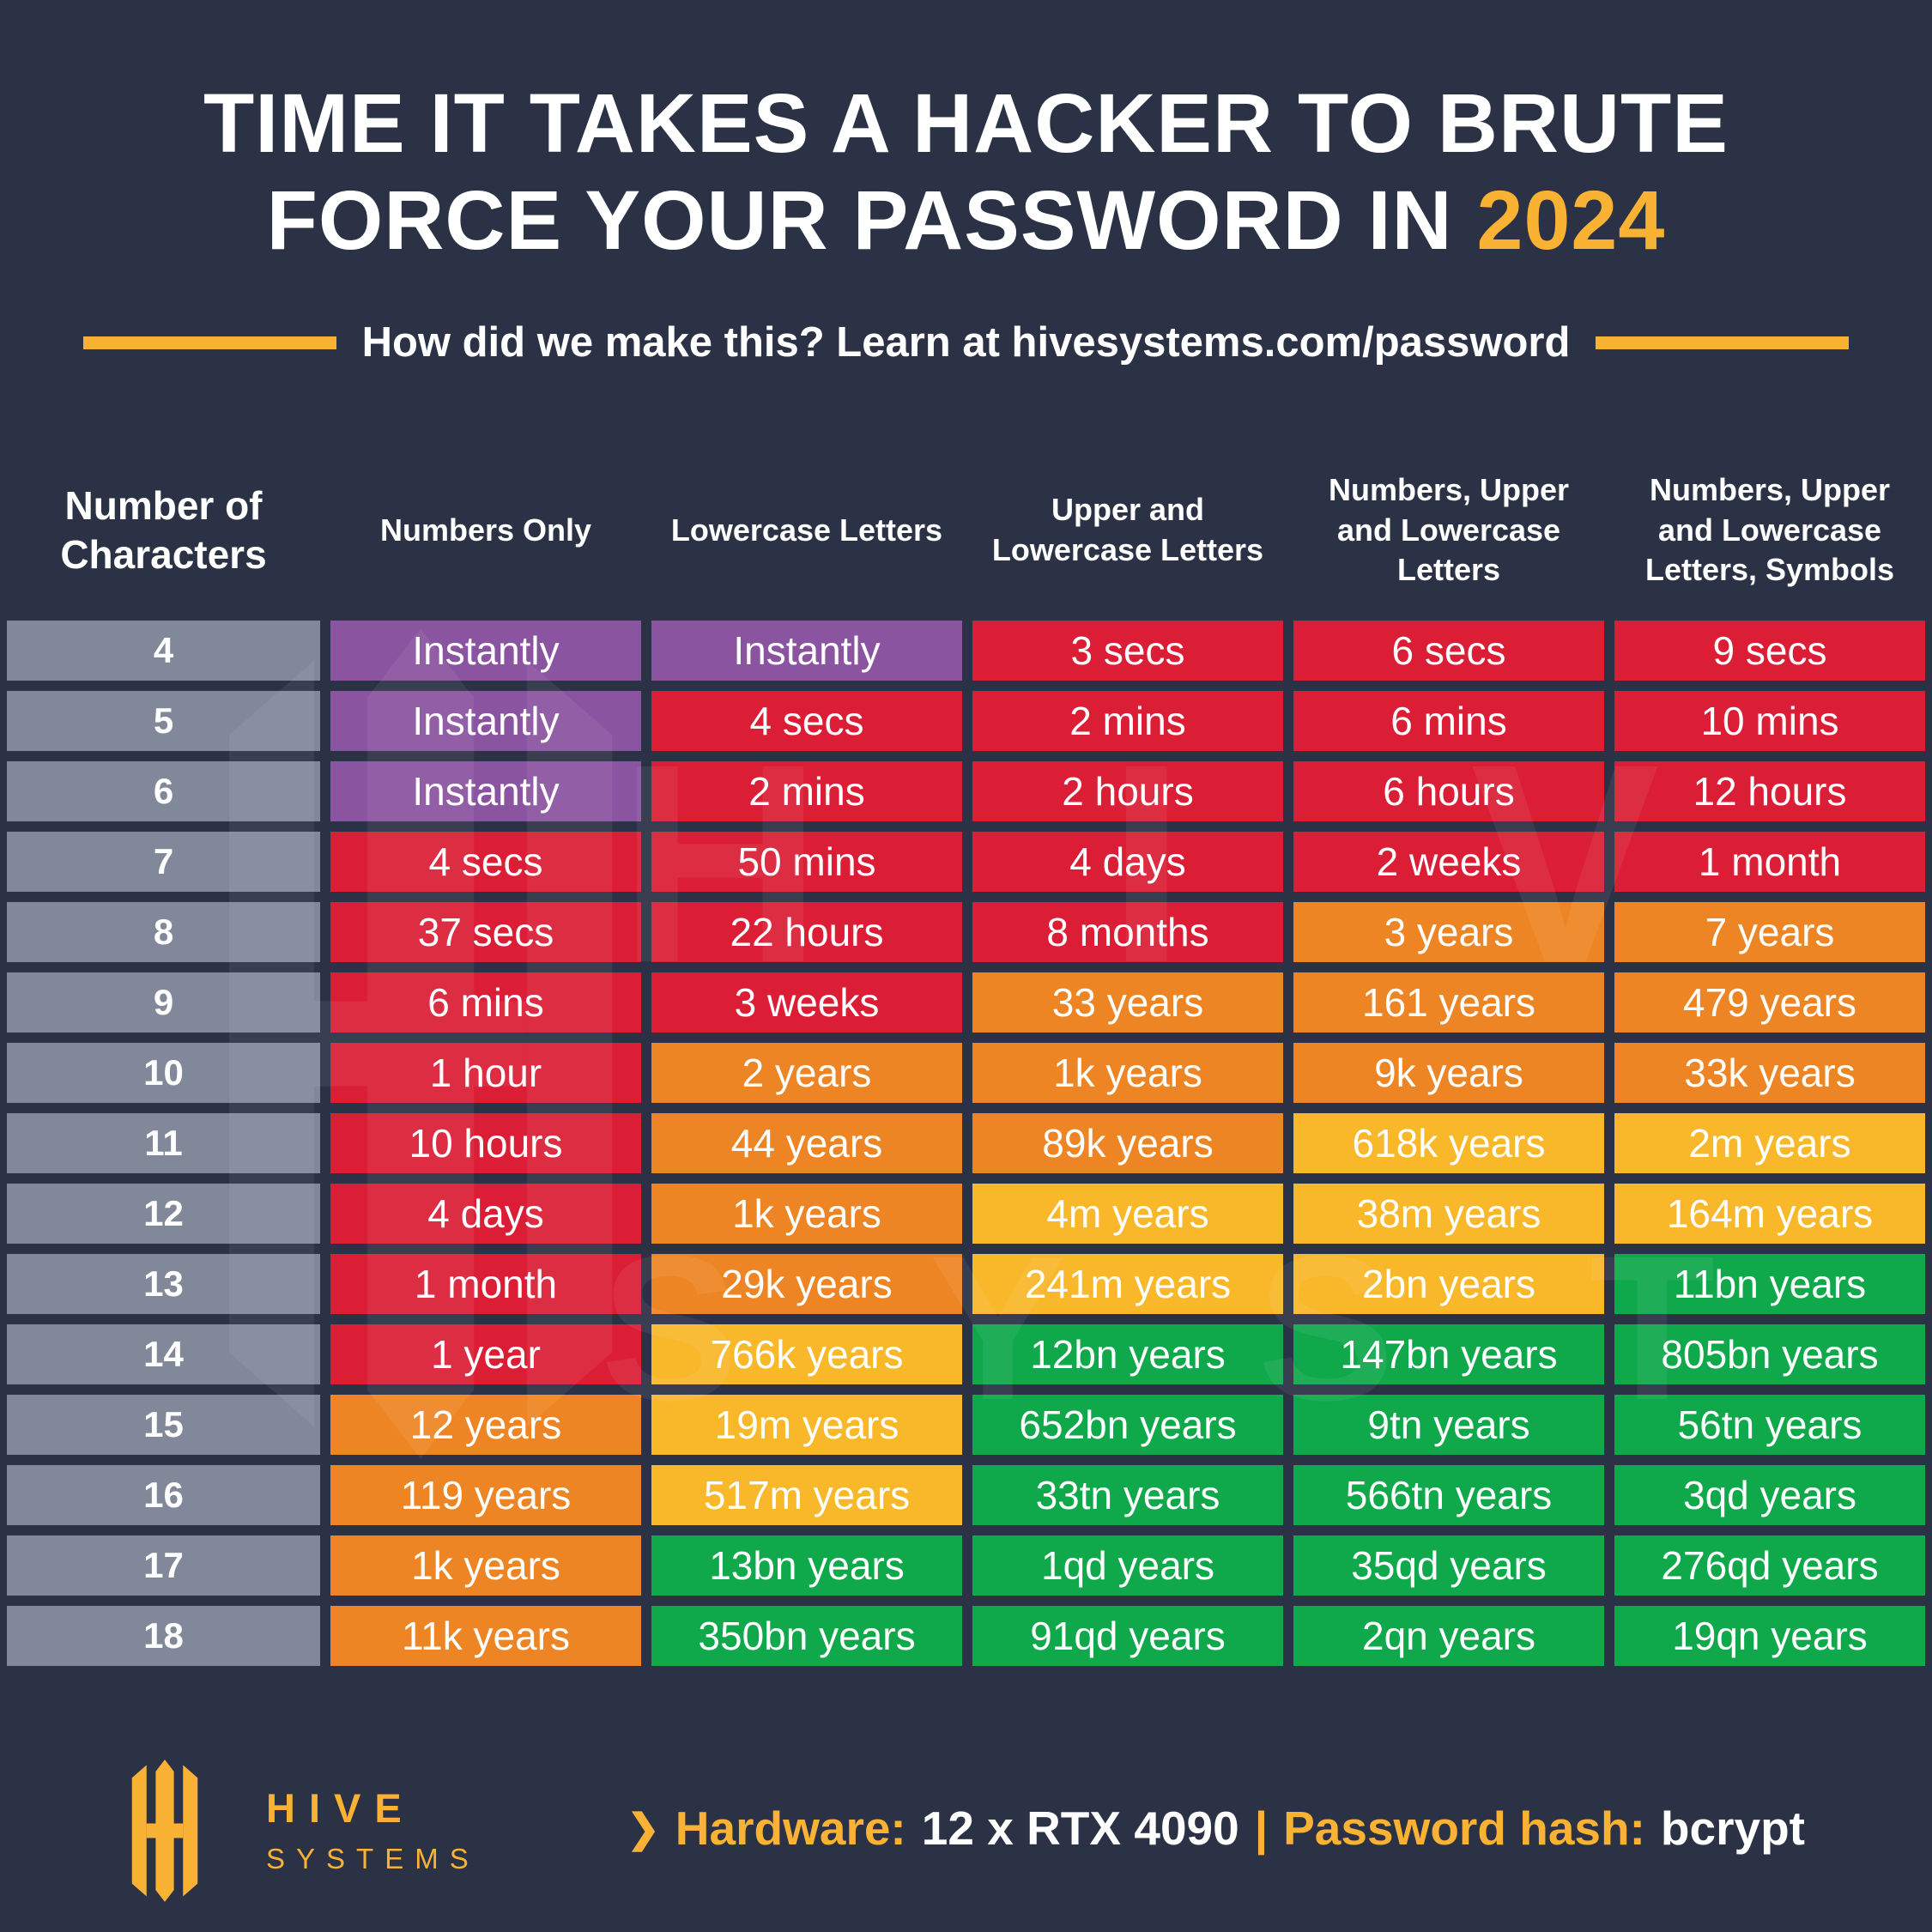 The height and width of the screenshot is (1932, 1932). Describe the element at coordinates (1769, 1285) in the screenshot. I see `time-cell: 11bn years` at that location.